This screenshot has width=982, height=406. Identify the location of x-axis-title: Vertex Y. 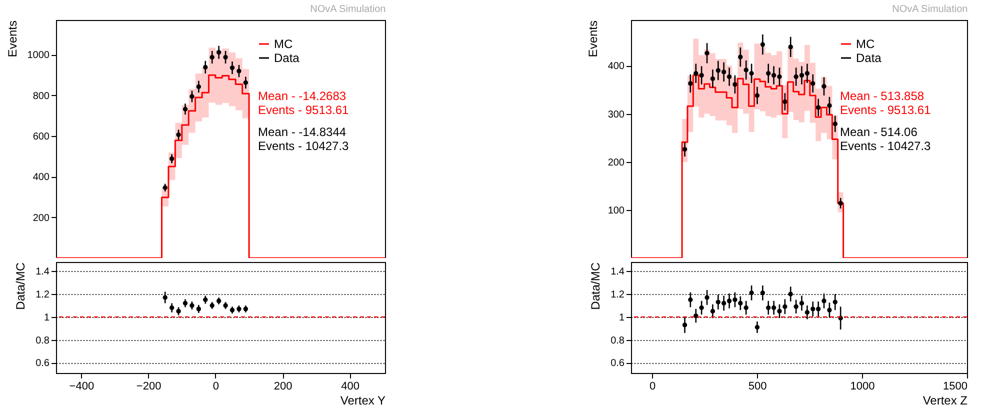
(363, 400).